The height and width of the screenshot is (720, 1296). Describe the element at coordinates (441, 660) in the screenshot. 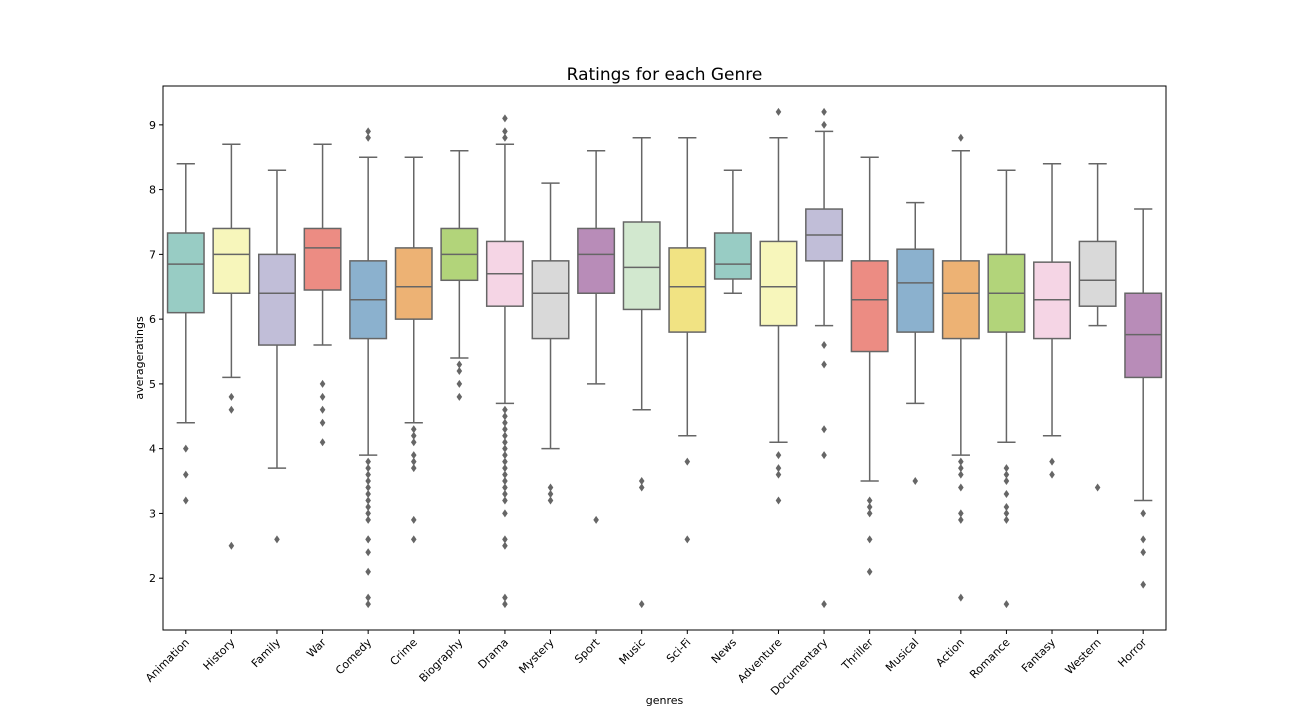

I see `x-tick-label: Biography` at that location.